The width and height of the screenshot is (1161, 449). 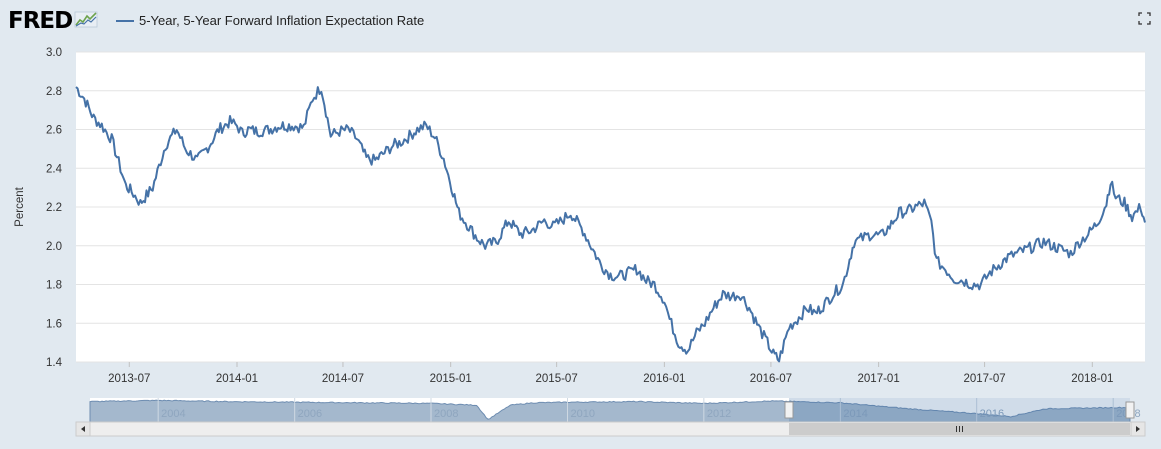 I want to click on x-tick-label: 2014-01, so click(x=237, y=379).